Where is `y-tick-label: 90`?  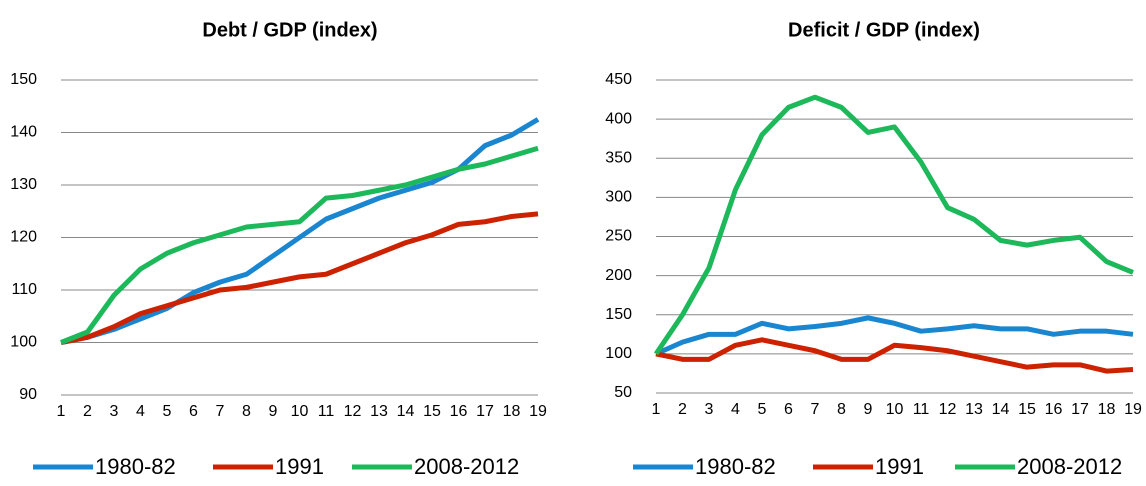
y-tick-label: 90 is located at coordinates (28, 394).